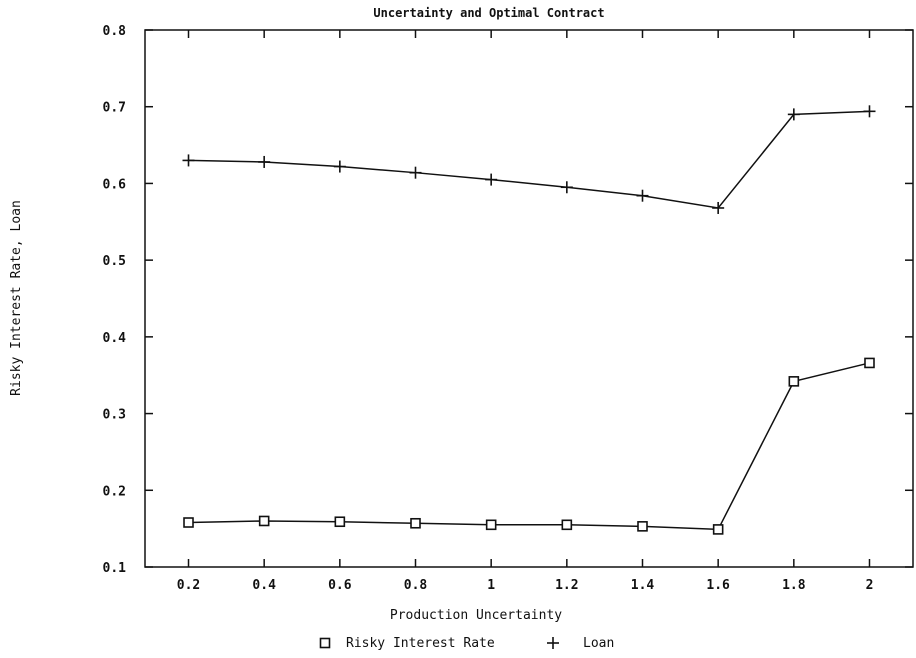 The width and height of the screenshot is (916, 658). I want to click on legend-marker-loan, so click(553, 643).